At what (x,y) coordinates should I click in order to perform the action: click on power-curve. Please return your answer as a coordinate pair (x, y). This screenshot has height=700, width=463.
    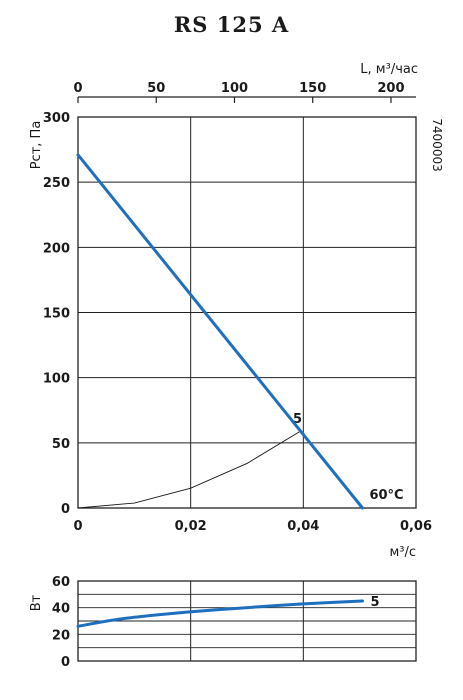
    Looking at the image, I should click on (220, 613).